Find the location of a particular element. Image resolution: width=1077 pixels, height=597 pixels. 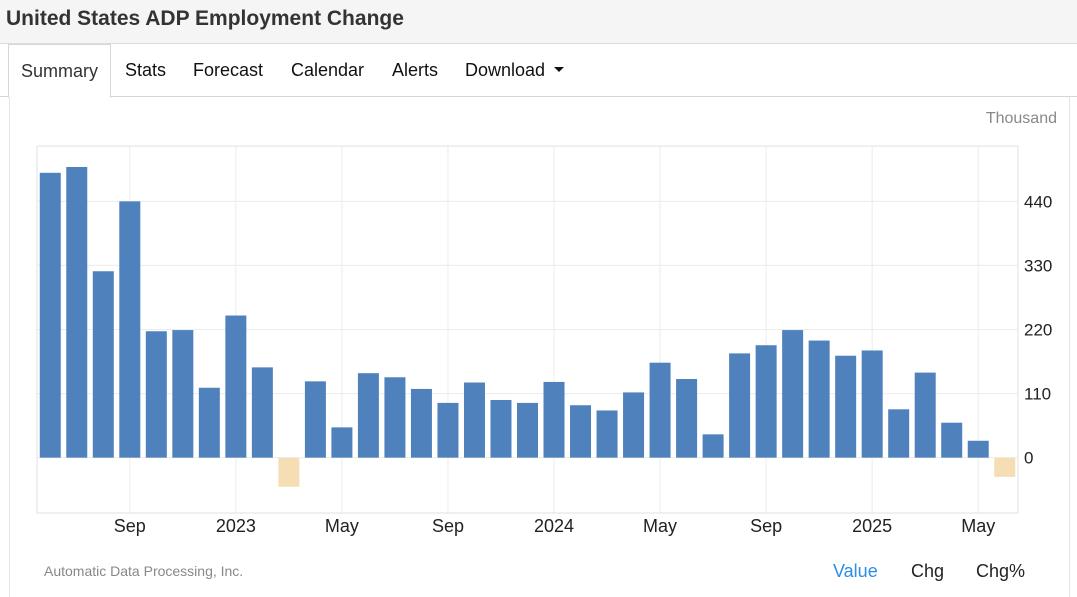

source-text: Automatic Data Processing, Inc. is located at coordinates (144, 571).